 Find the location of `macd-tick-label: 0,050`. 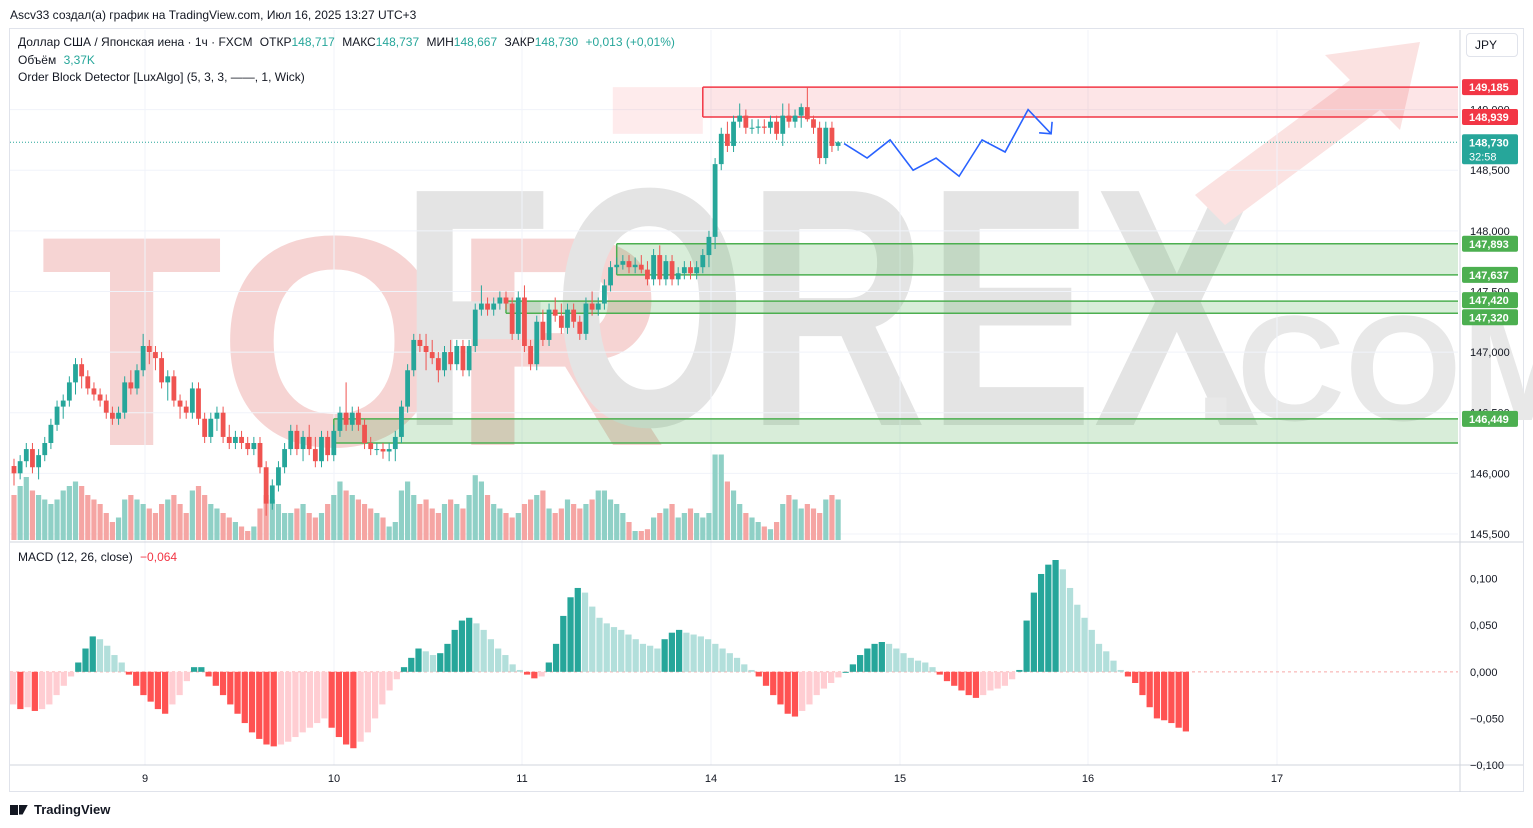

macd-tick-label: 0,050 is located at coordinates (1484, 626).